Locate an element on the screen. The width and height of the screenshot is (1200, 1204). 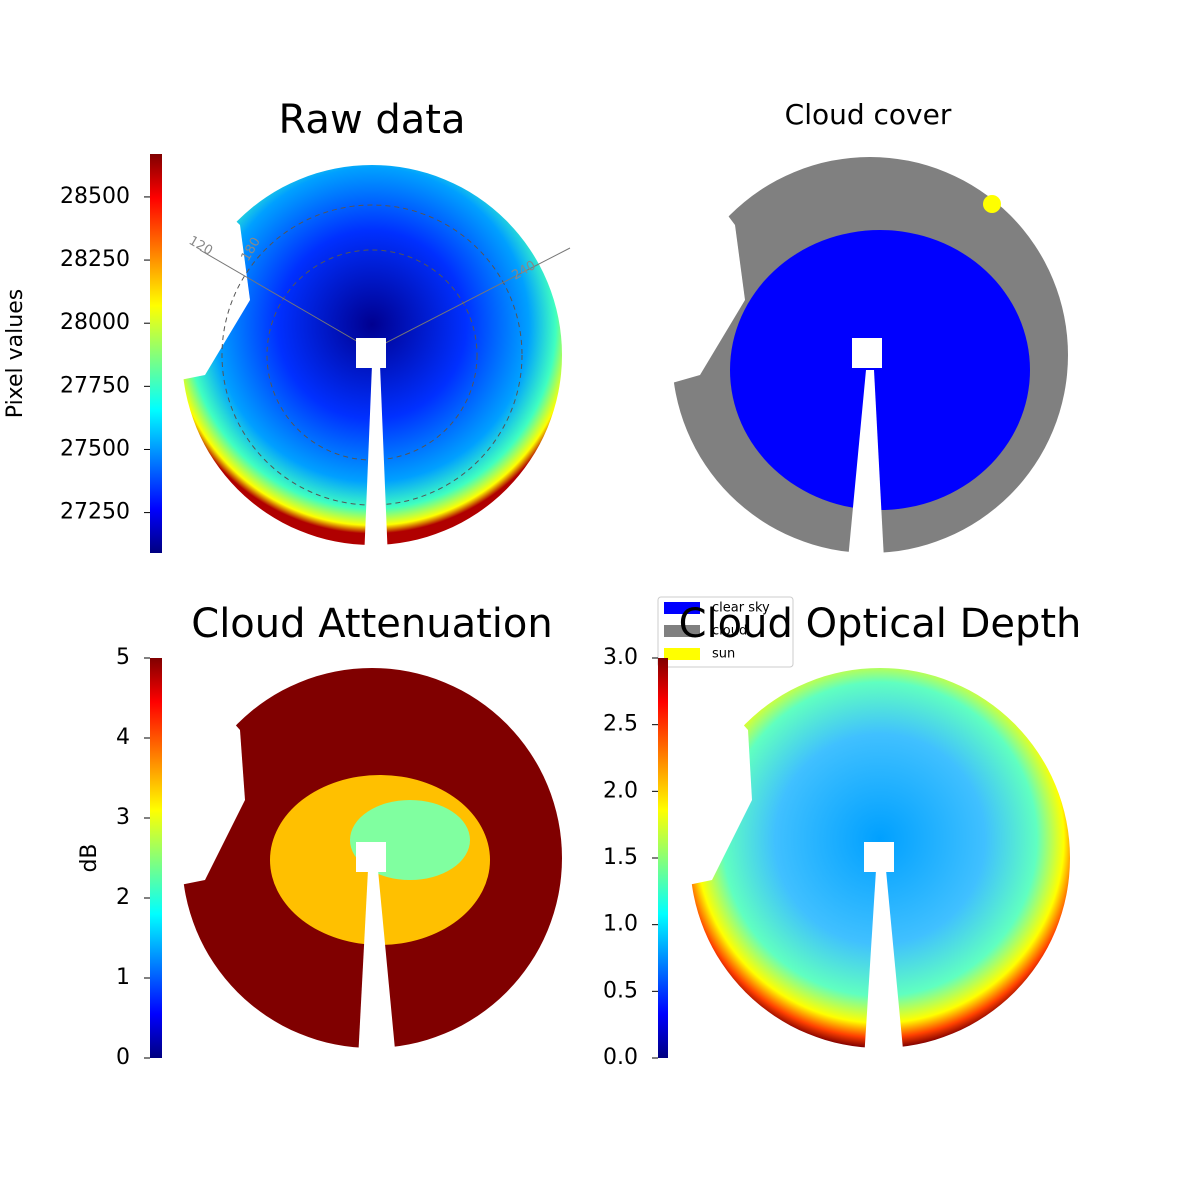
tick-label: 28250 is located at coordinates (95, 259).